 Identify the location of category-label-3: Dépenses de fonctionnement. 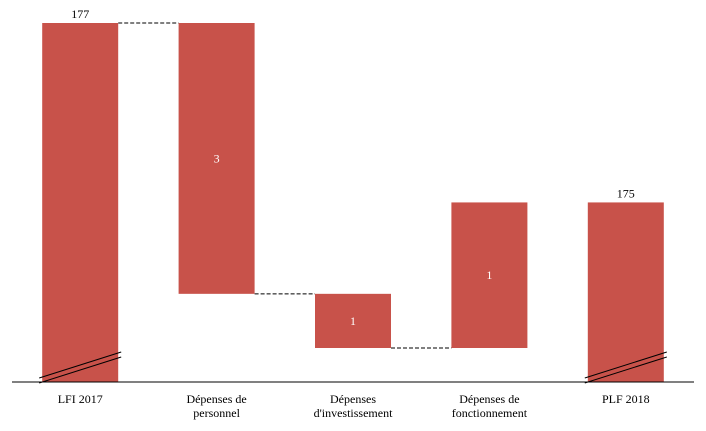
(490, 406).